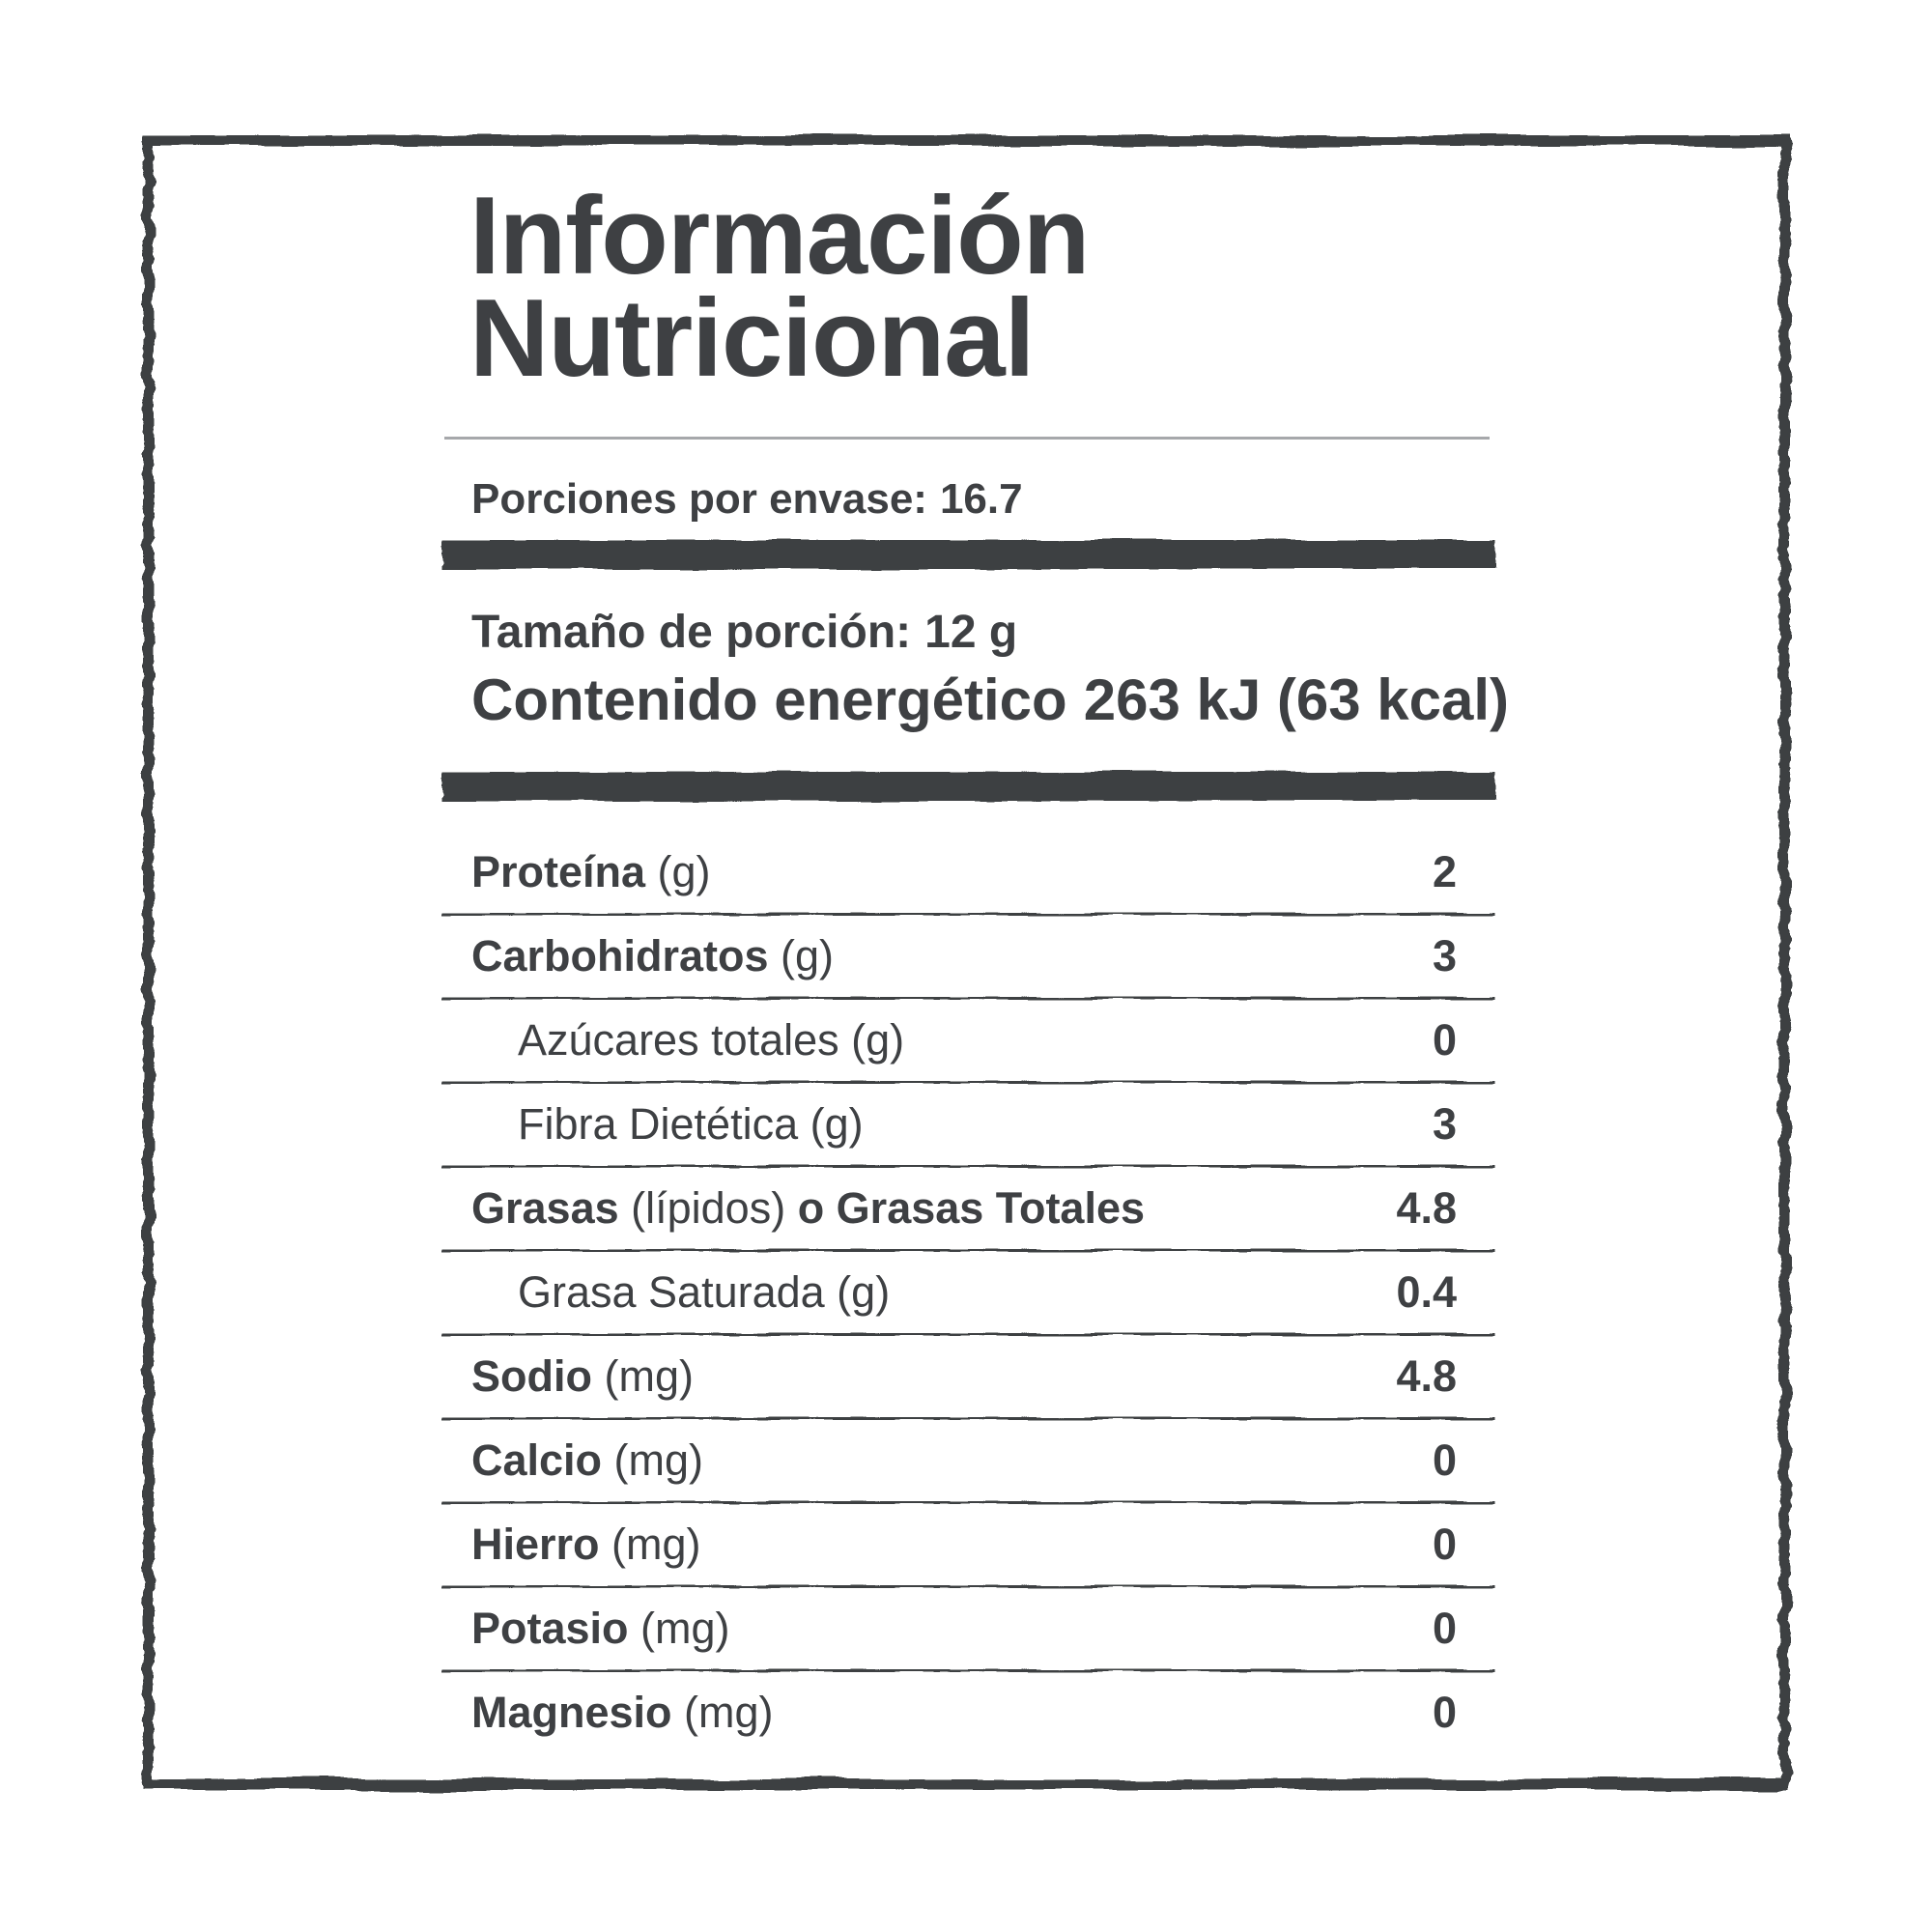 This screenshot has height=1932, width=1932. I want to click on serving-size-label: Tamaño de porción:, so click(691, 632).